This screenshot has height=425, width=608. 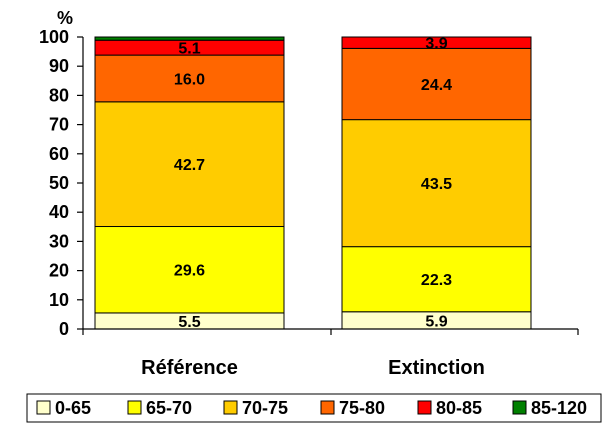 What do you see at coordinates (559, 408) in the screenshot?
I see `legend-item-label: 85-120` at bounding box center [559, 408].